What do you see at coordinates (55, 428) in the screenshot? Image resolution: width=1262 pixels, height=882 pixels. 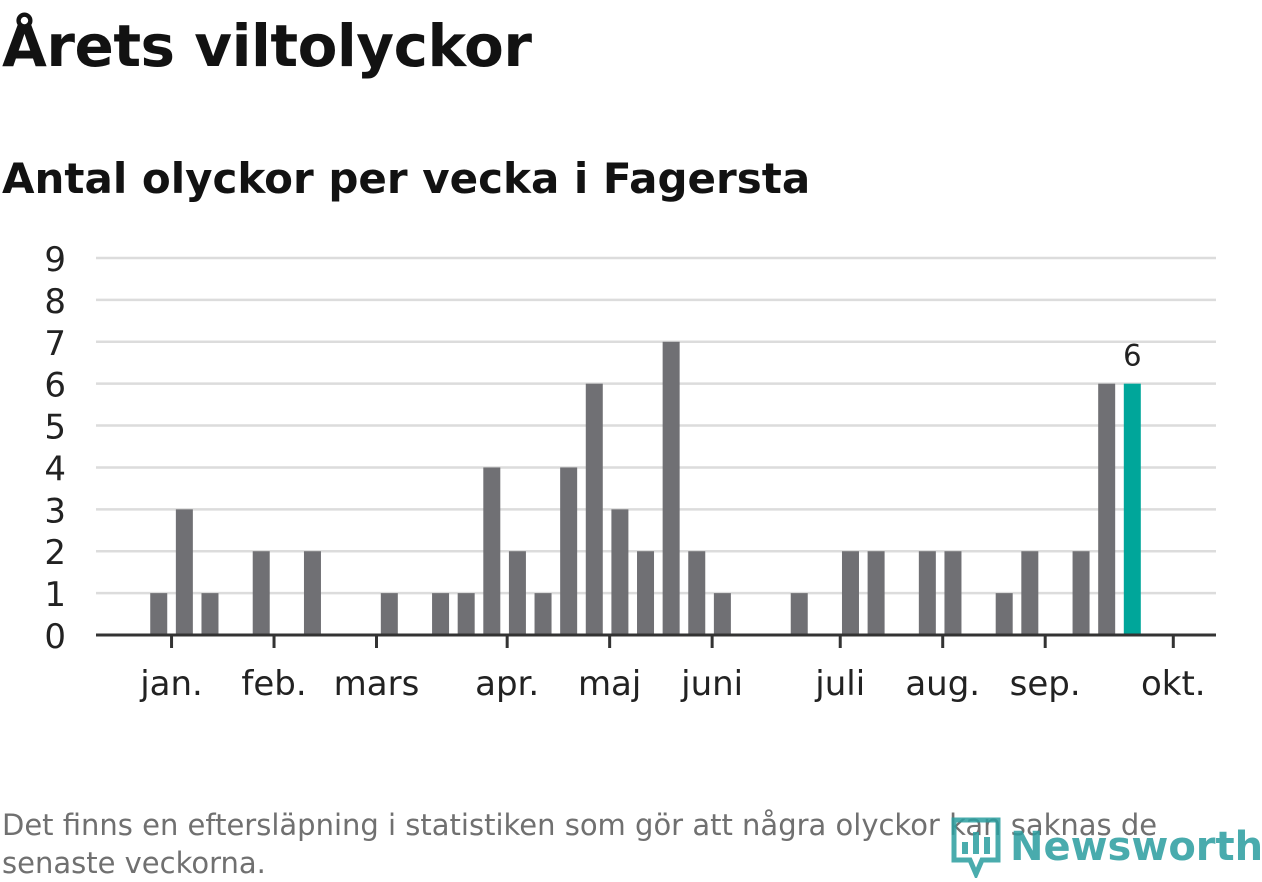 I see `y-tick-label-5: 5` at bounding box center [55, 428].